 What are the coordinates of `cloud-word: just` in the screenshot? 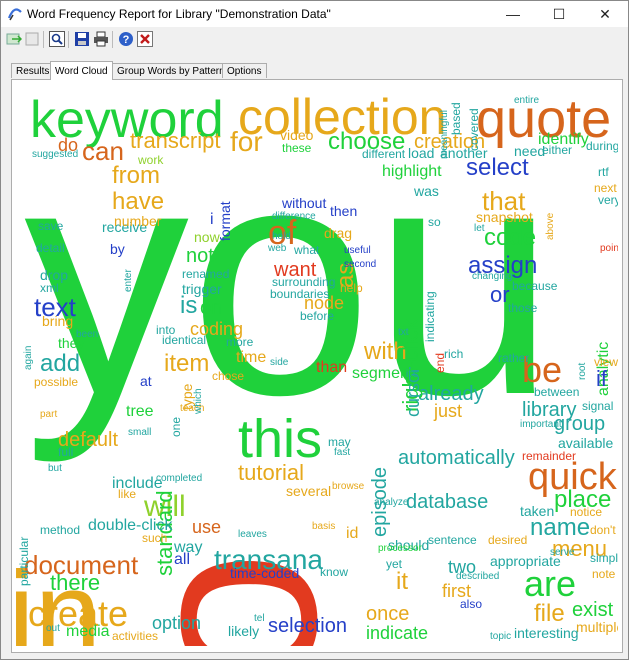 It's located at (448, 411).